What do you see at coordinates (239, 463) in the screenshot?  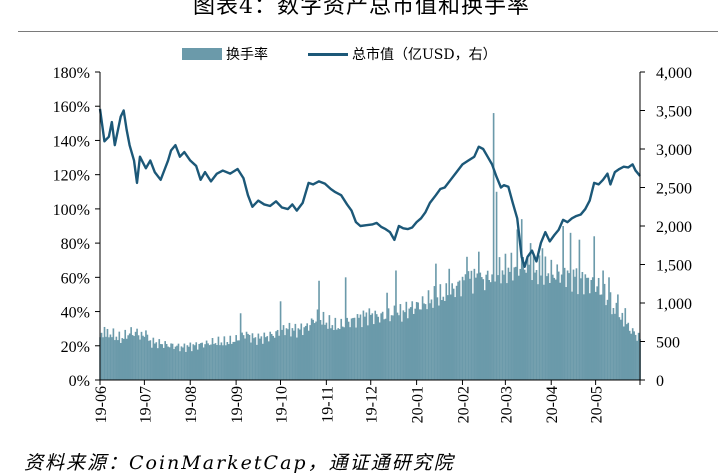 I see `source-note: 资料来源：CoinMarketCap，通证通研究院` at bounding box center [239, 463].